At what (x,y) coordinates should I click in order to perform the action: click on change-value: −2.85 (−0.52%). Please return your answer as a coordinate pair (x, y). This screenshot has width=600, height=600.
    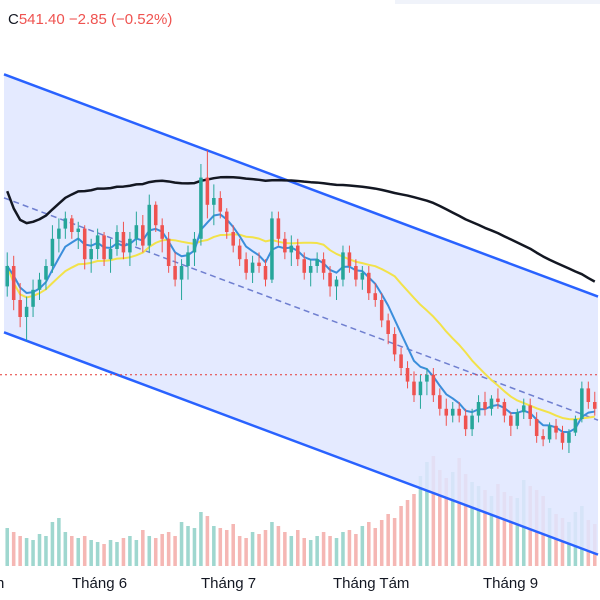
    Looking at the image, I should click on (120, 19).